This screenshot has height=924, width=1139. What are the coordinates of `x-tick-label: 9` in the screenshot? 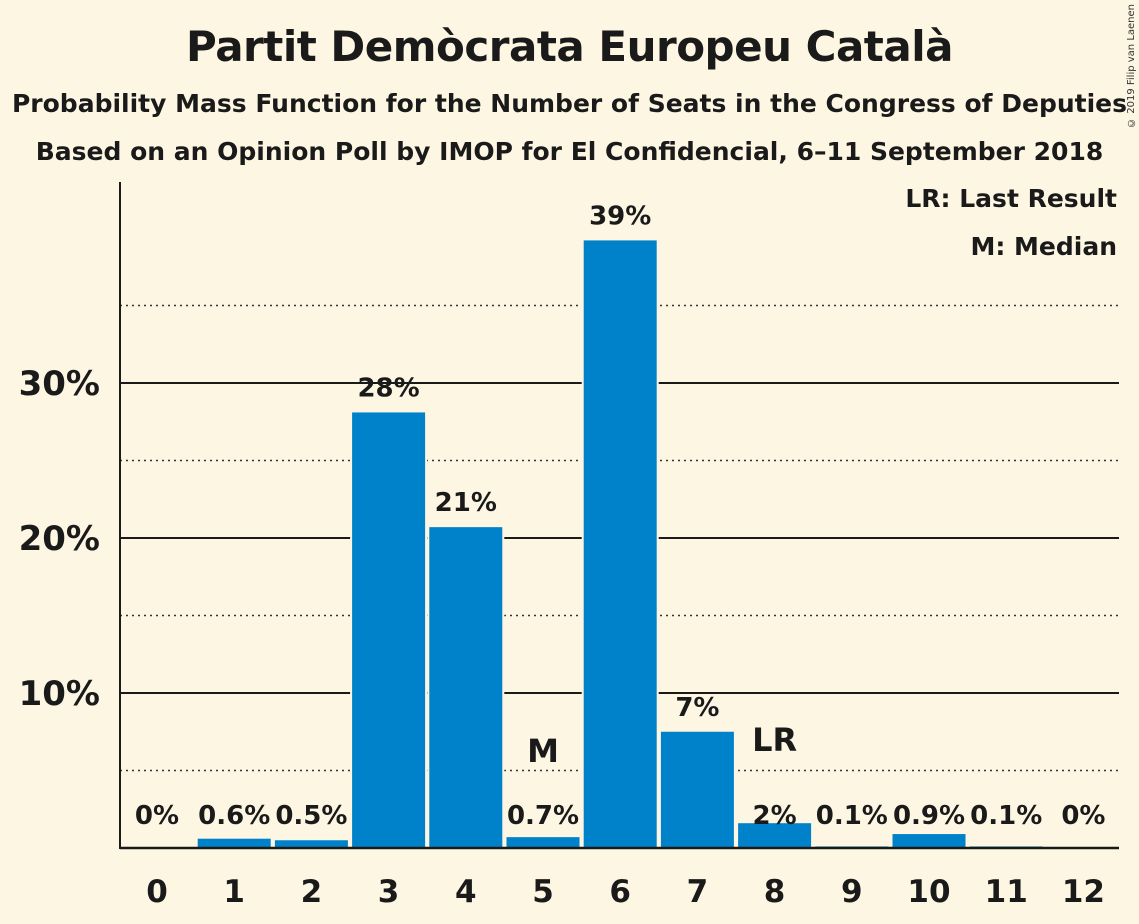 It's located at (852, 892).